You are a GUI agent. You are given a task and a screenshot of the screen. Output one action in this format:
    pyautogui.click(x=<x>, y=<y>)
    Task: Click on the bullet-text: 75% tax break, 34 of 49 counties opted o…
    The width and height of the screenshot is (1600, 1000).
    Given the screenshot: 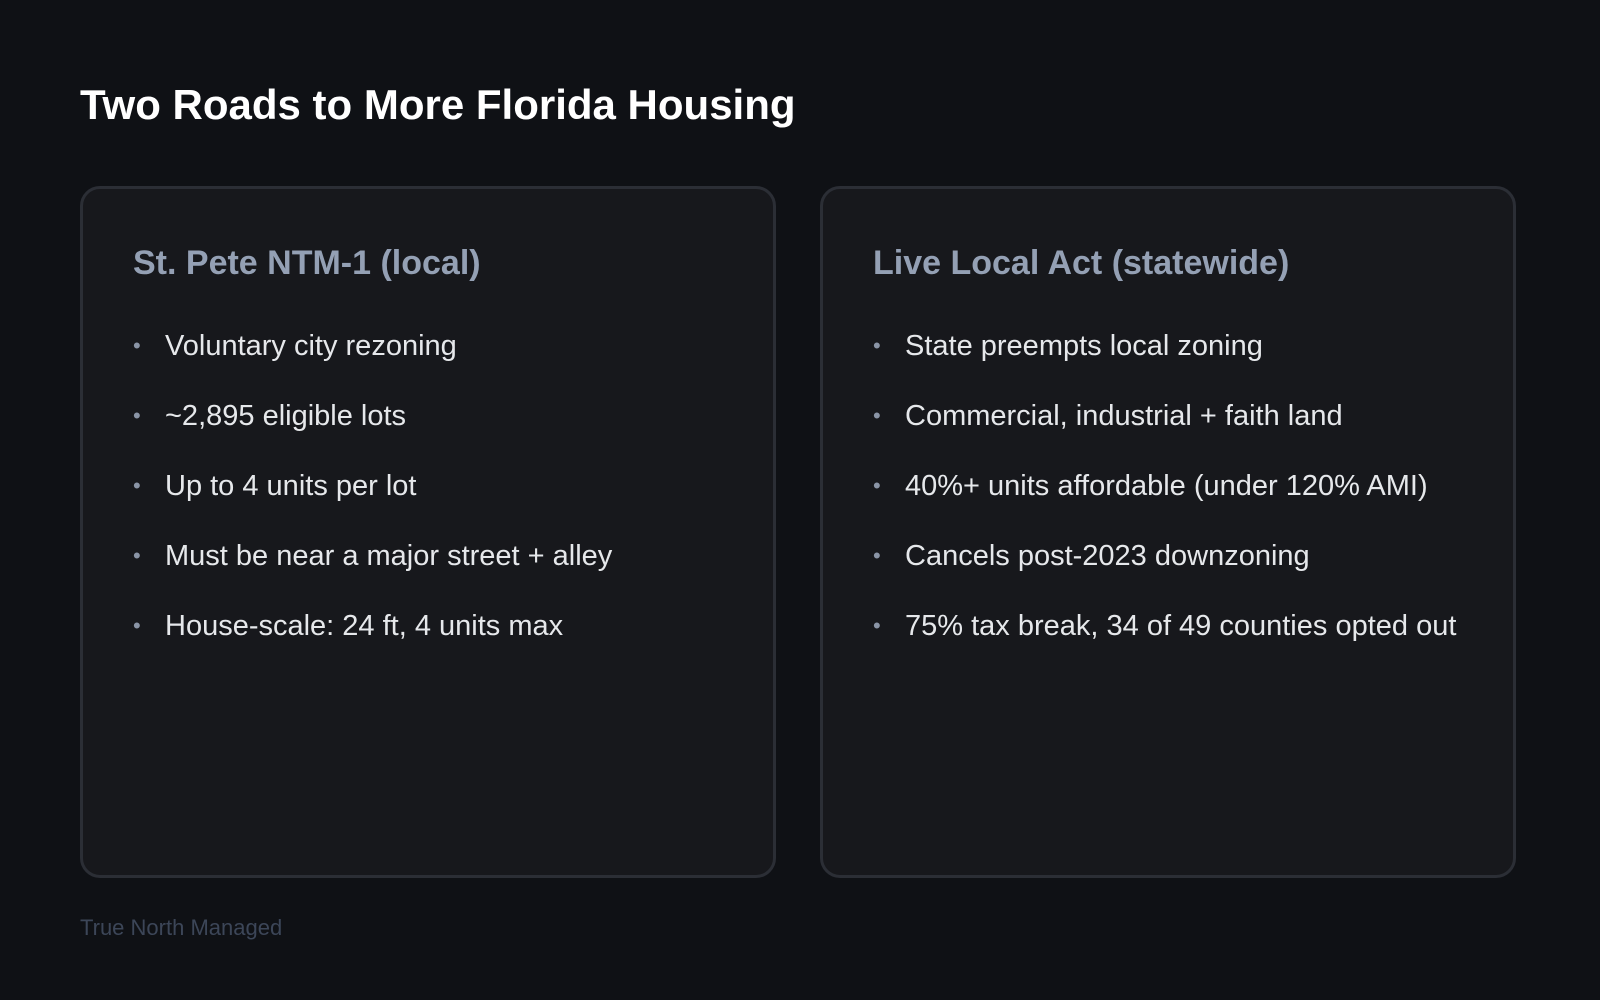 What is the action you would take?
    pyautogui.click(x=1181, y=626)
    